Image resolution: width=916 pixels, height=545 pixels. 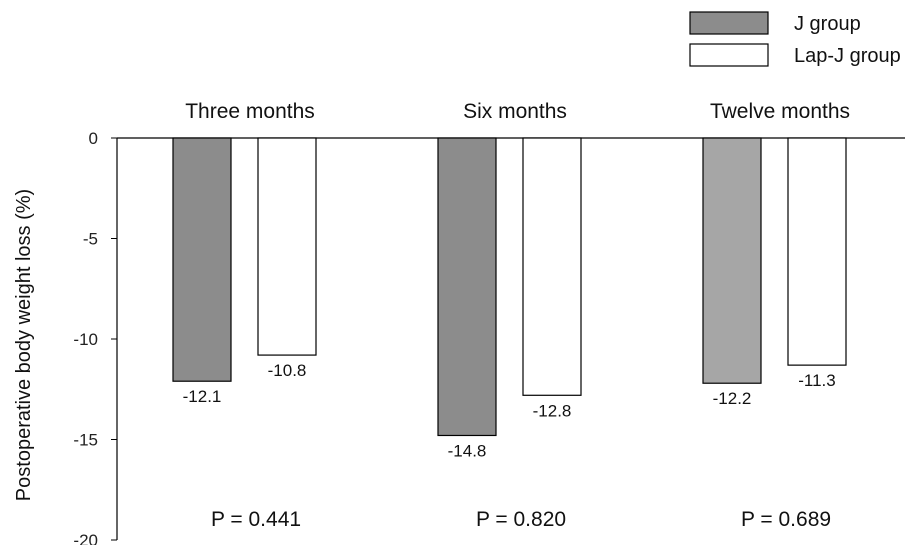 What do you see at coordinates (467, 450) in the screenshot?
I see `data-label: -14.8` at bounding box center [467, 450].